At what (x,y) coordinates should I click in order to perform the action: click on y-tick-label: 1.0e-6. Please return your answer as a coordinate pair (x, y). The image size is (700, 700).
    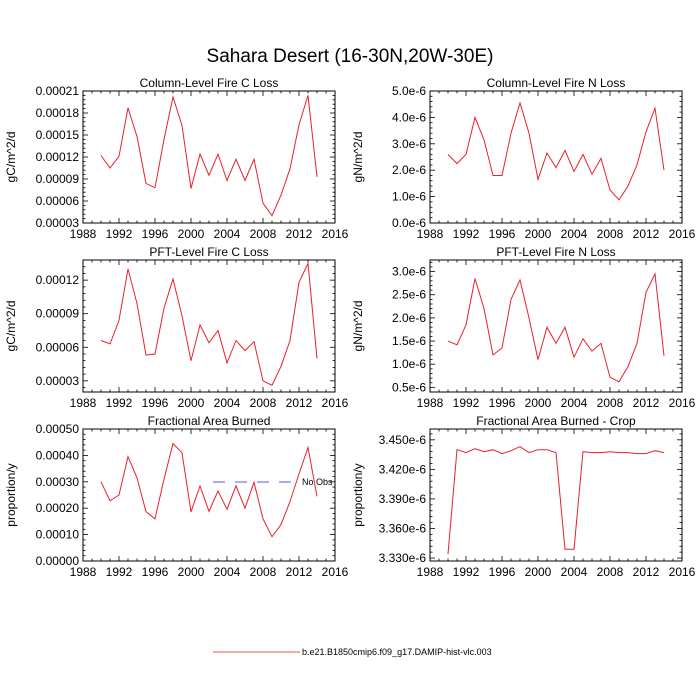
    Looking at the image, I should click on (409, 197).